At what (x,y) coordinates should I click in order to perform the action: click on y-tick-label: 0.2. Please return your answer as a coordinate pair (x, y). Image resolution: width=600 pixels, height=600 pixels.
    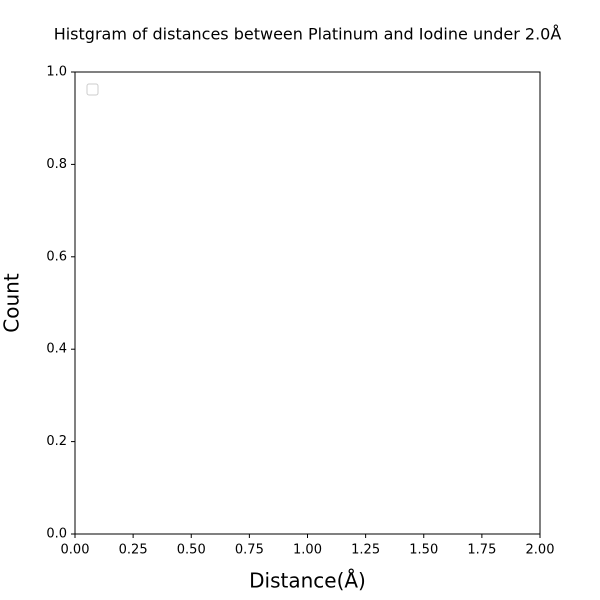
    Looking at the image, I should click on (56, 441).